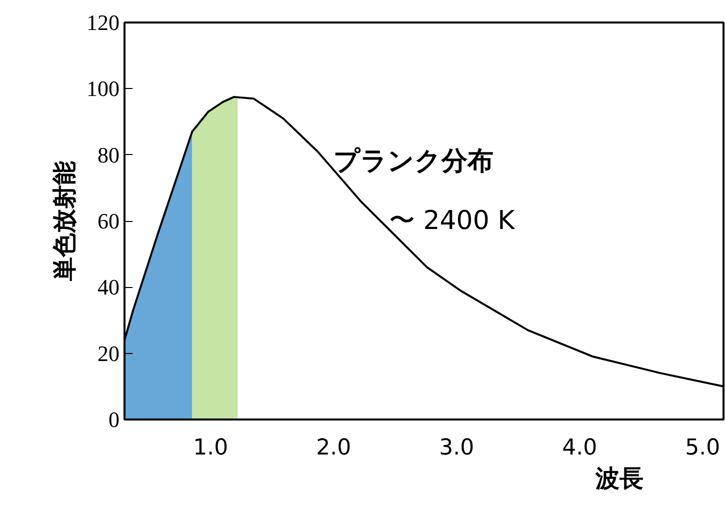 The height and width of the screenshot is (506, 725). What do you see at coordinates (109, 155) in the screenshot?
I see `y-tick-label: 80` at bounding box center [109, 155].